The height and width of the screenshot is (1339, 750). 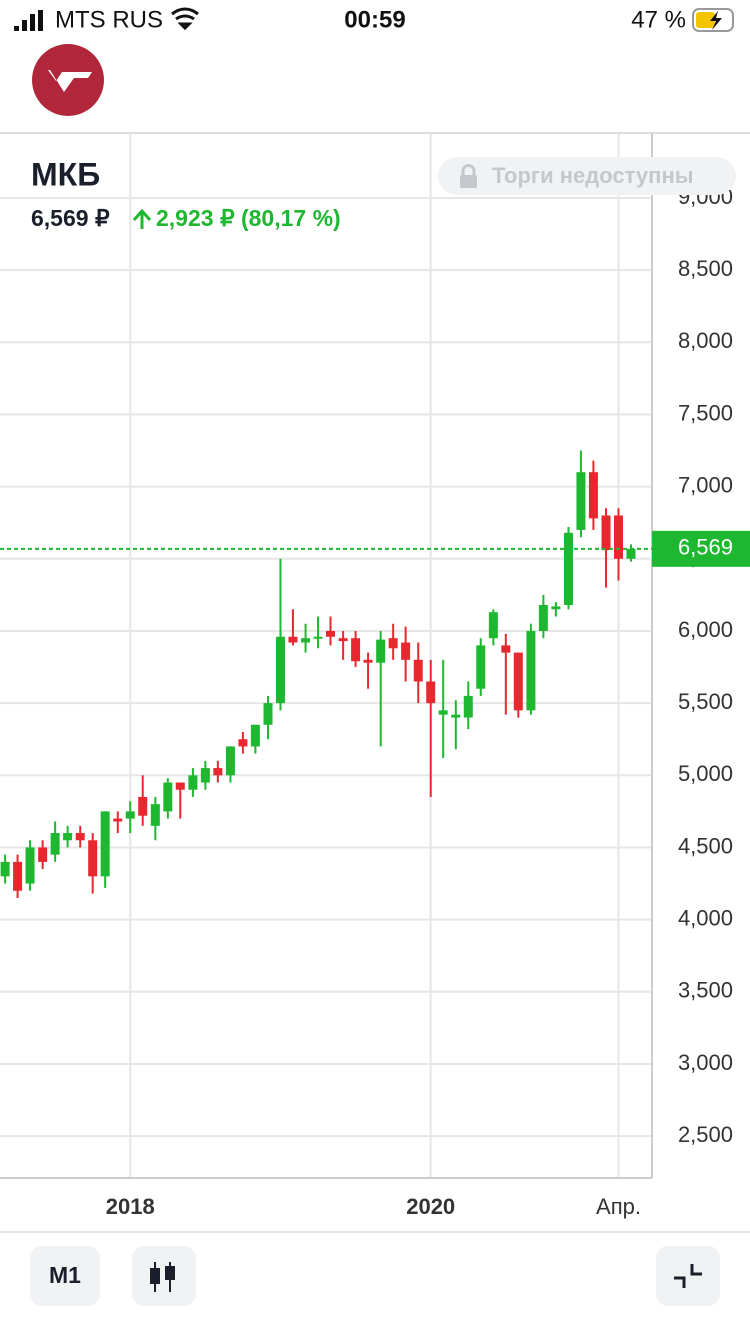 I want to click on y-tick-label: 4,500, so click(x=705, y=845).